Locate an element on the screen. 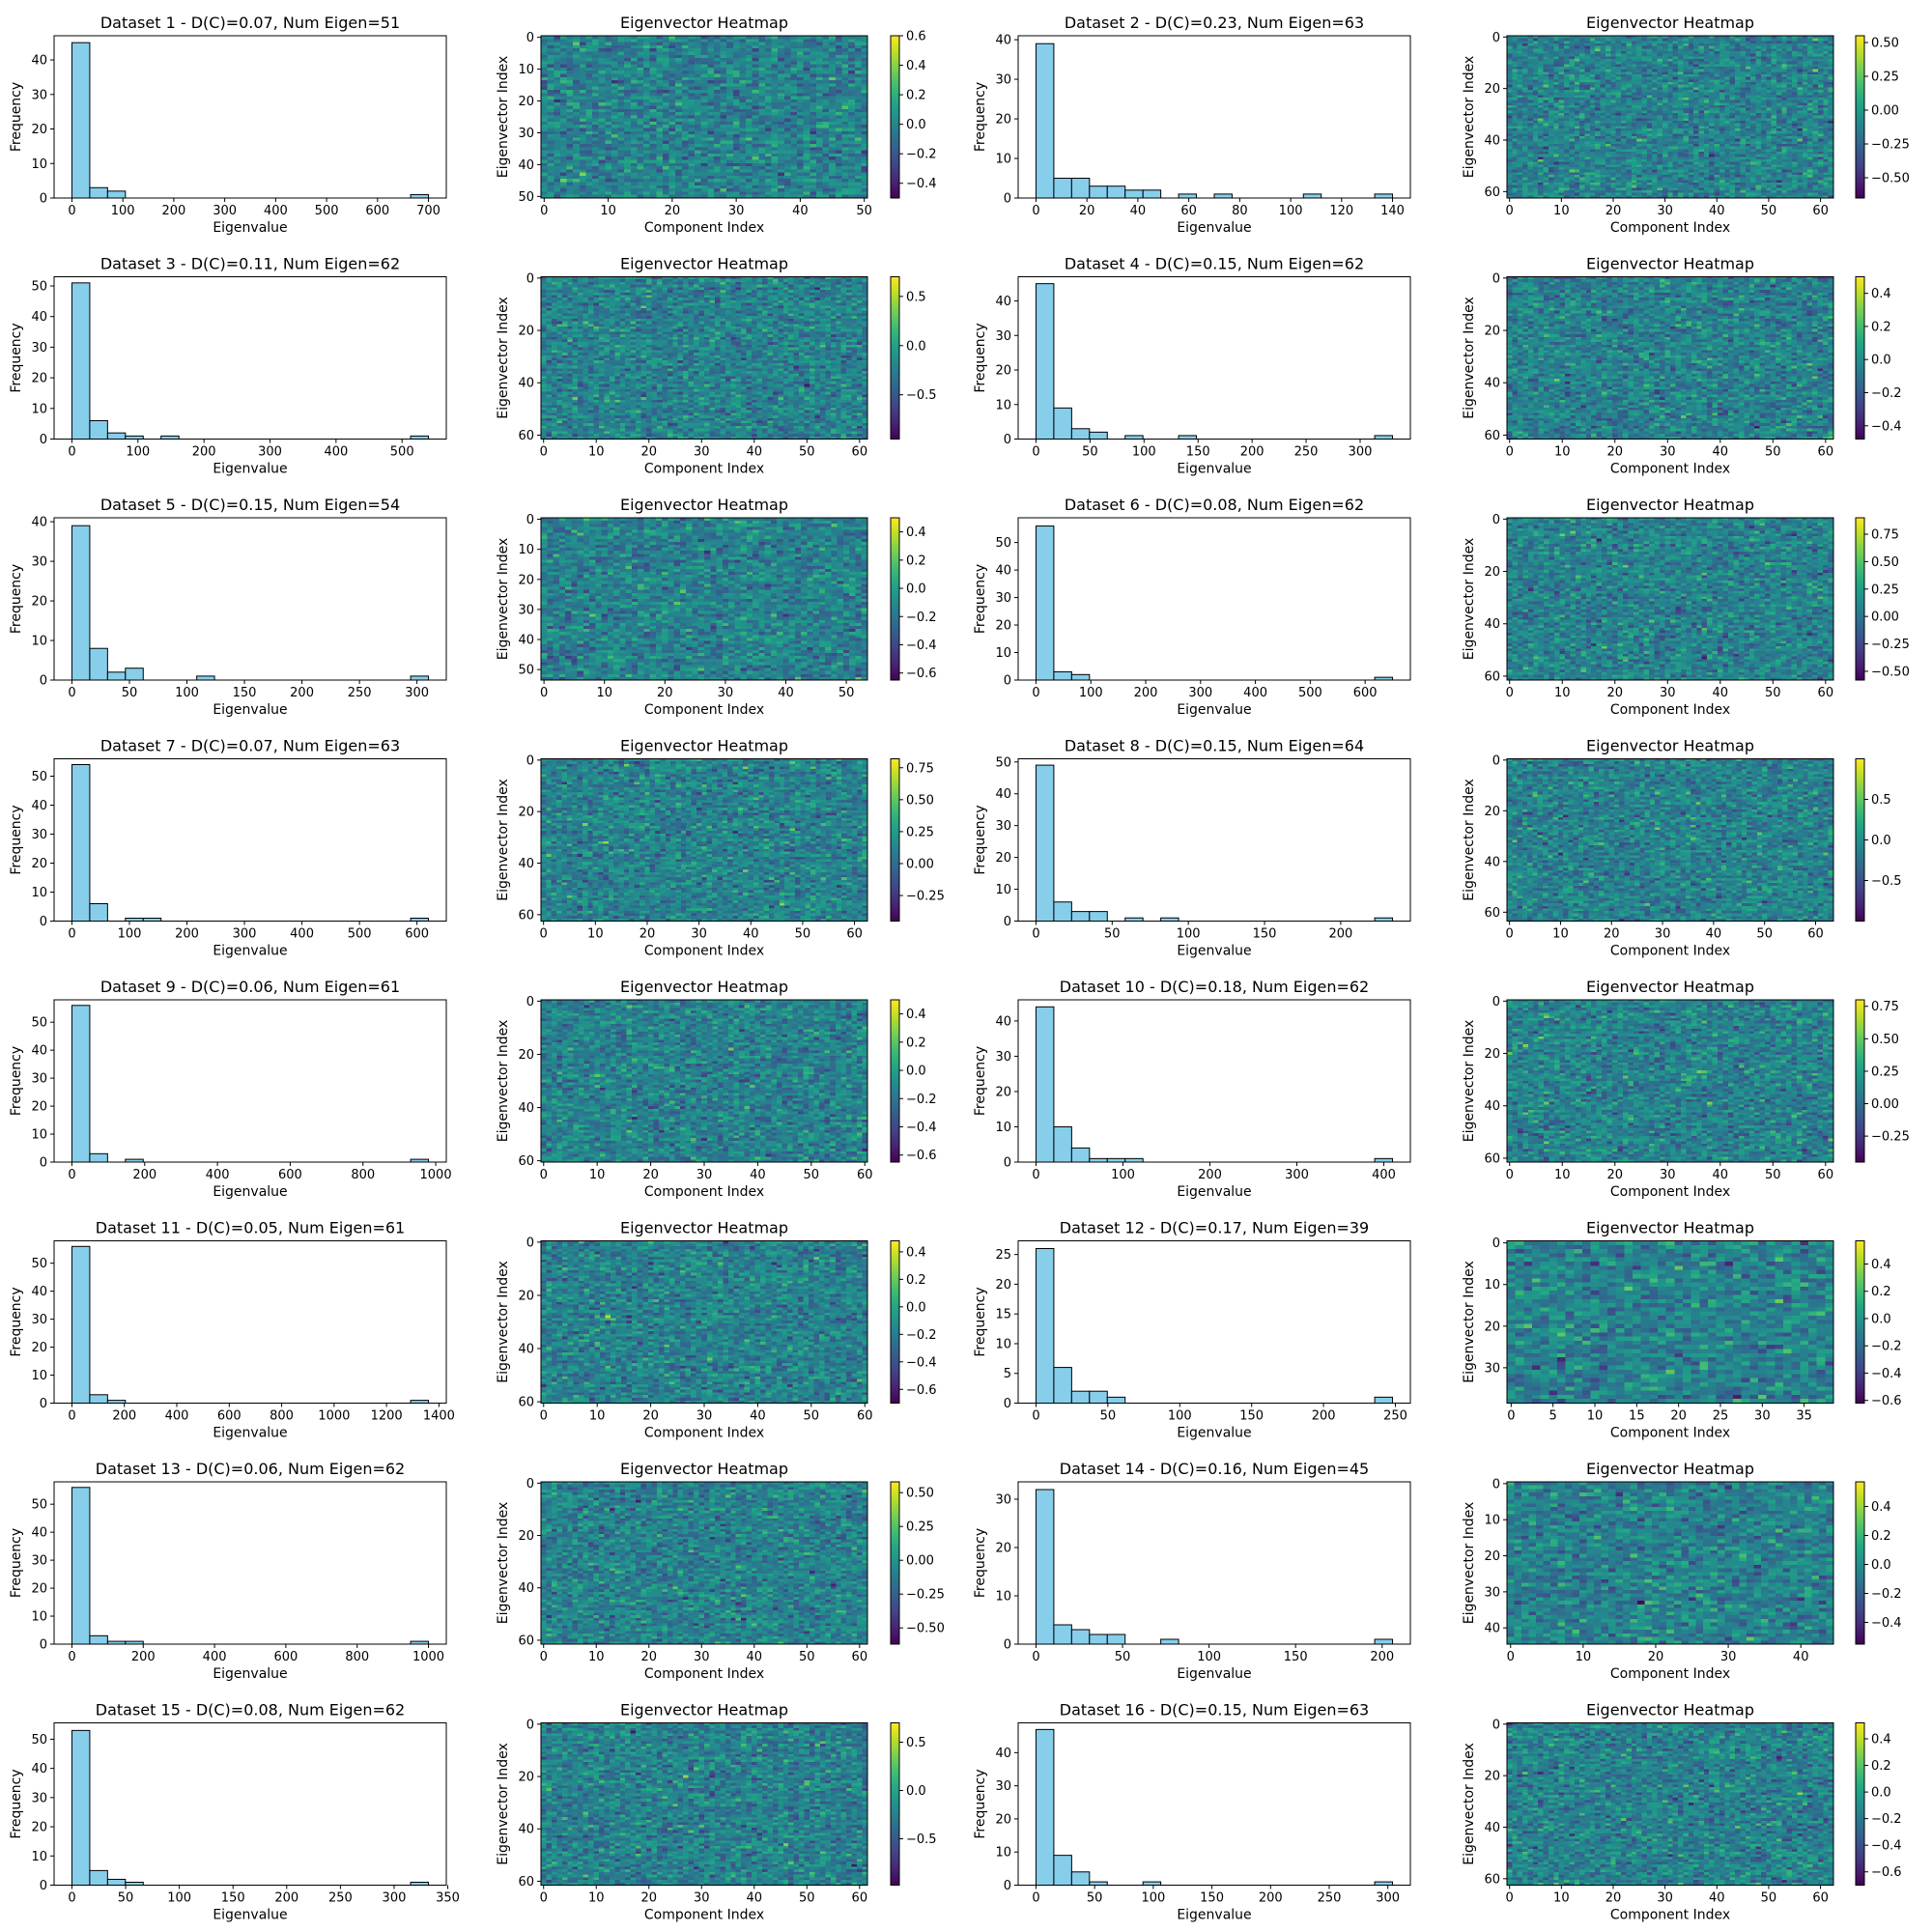 This screenshot has width=1932, height=1932. histogram-ylabel: Frequency is located at coordinates (16, 117).